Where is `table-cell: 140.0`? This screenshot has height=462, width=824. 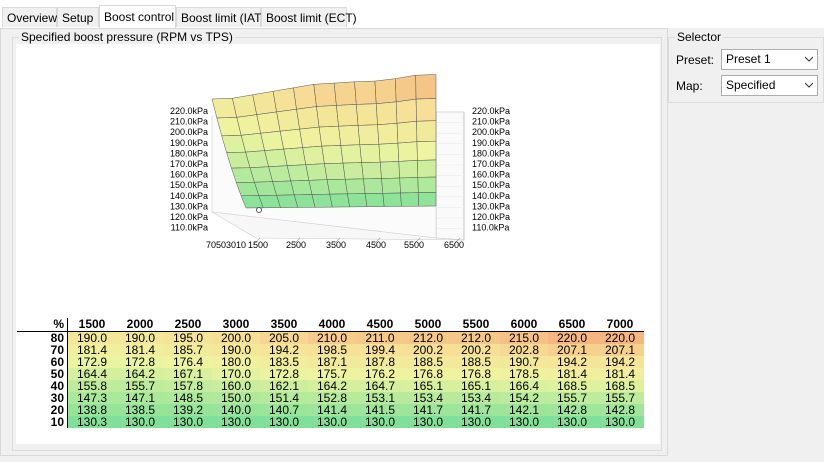
table-cell: 140.0 is located at coordinates (236, 410).